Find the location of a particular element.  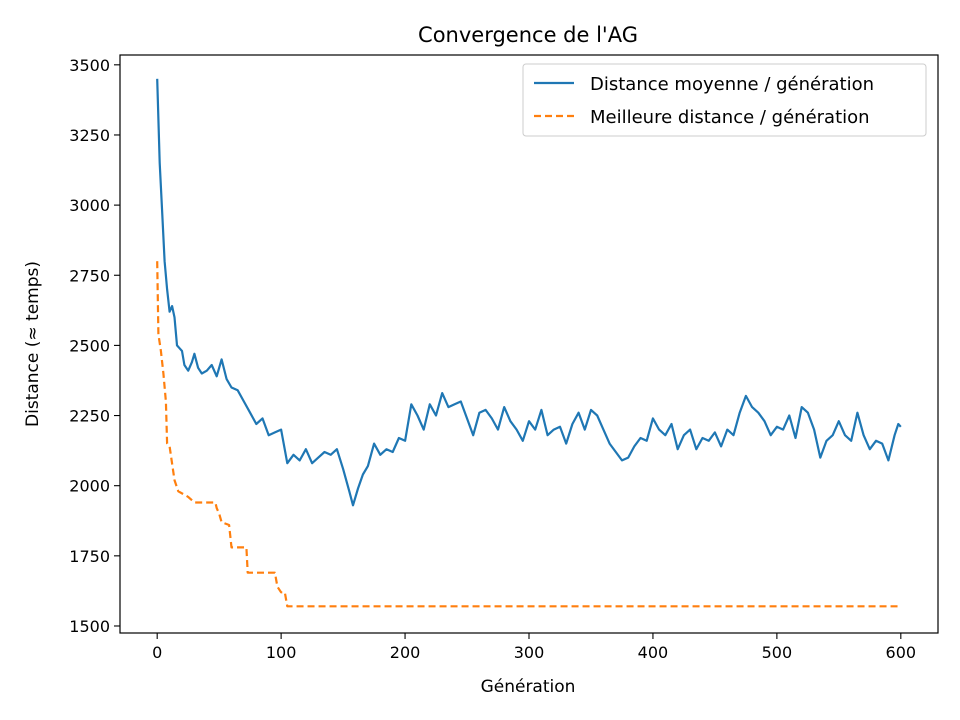

x-tick-label: 300 is located at coordinates (529, 652).